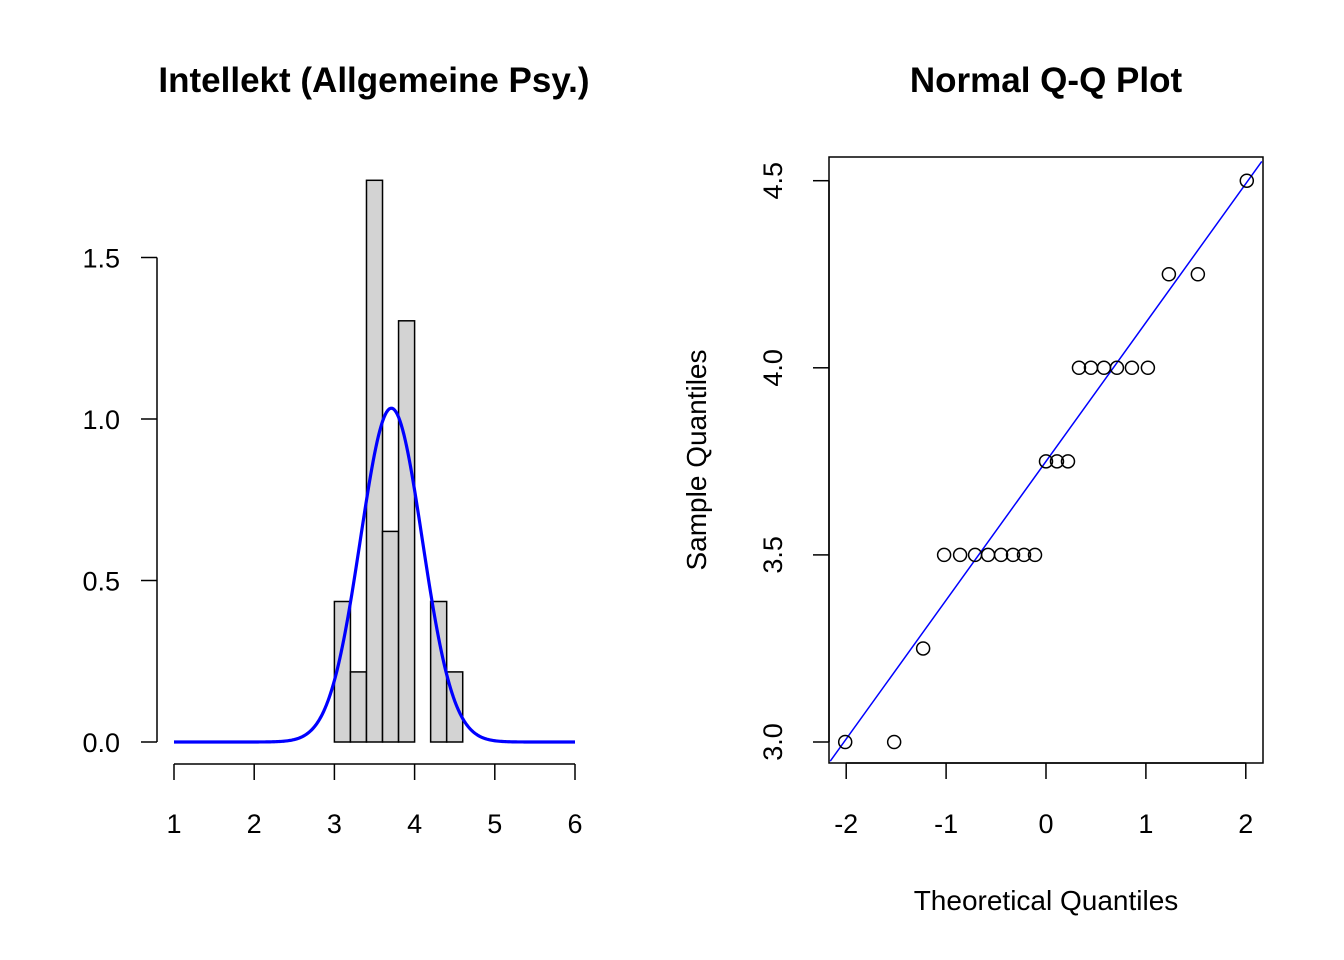 The image size is (1344, 960). I want to click on histogram-y-tick-label: 0.0, so click(101, 743).